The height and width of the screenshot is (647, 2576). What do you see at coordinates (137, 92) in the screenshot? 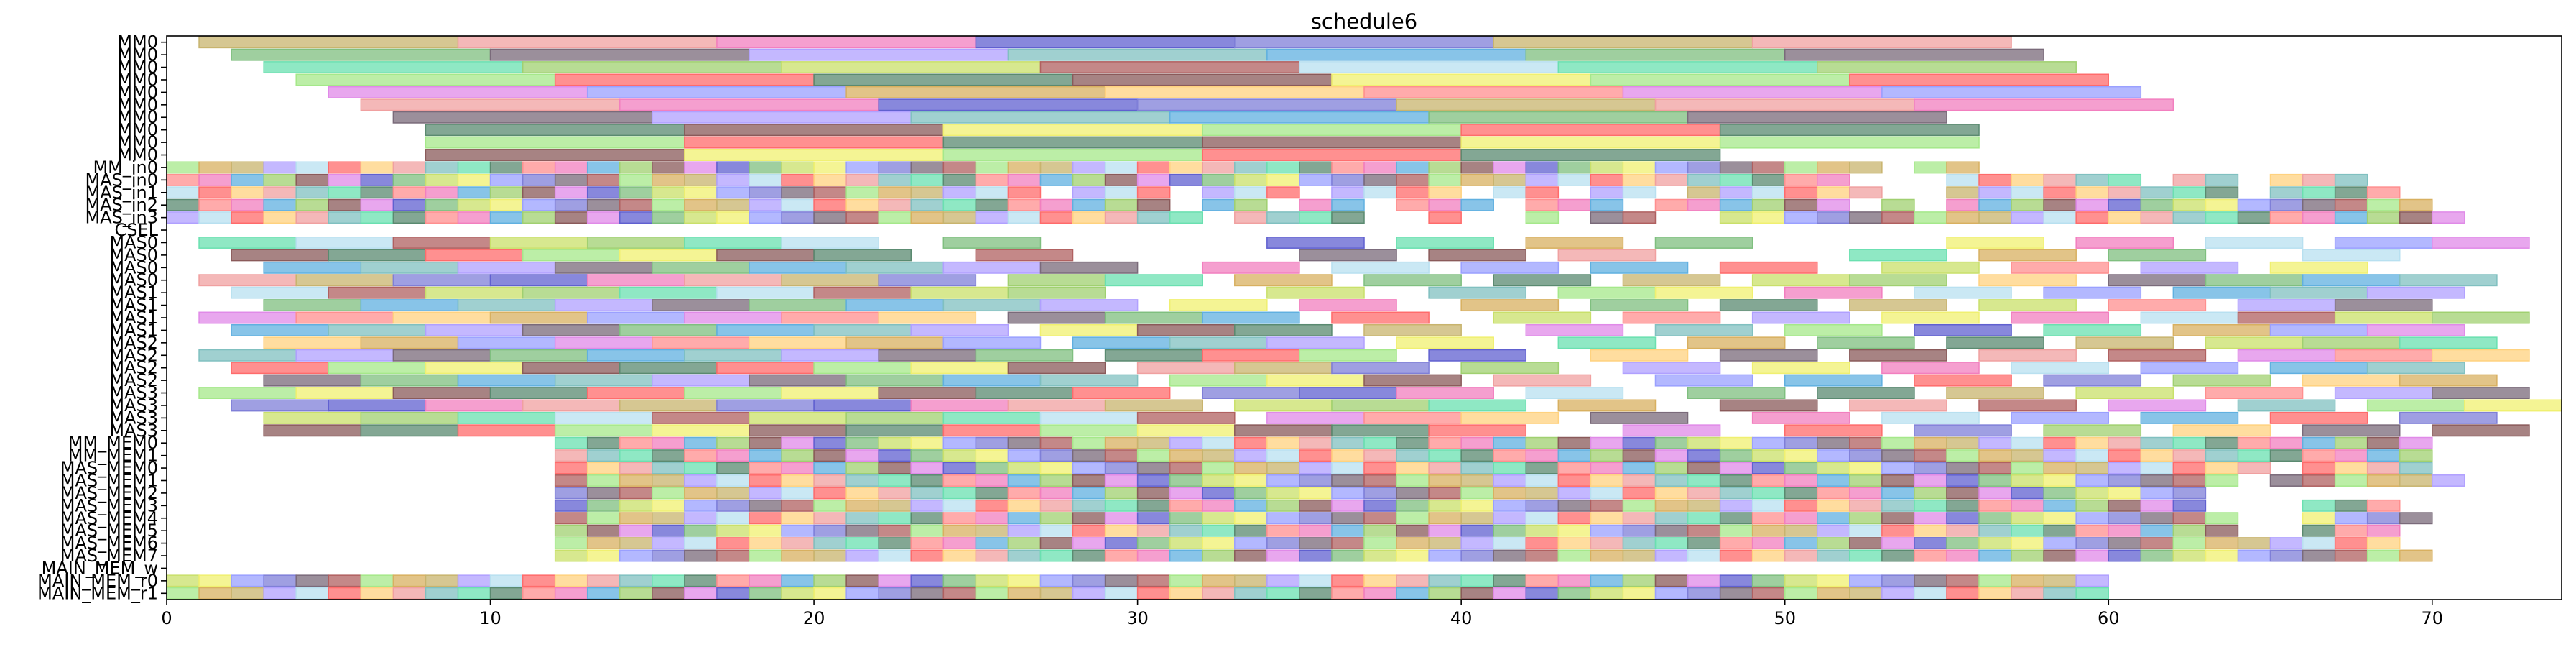
I see `y-tick-label: MM0` at bounding box center [137, 92].